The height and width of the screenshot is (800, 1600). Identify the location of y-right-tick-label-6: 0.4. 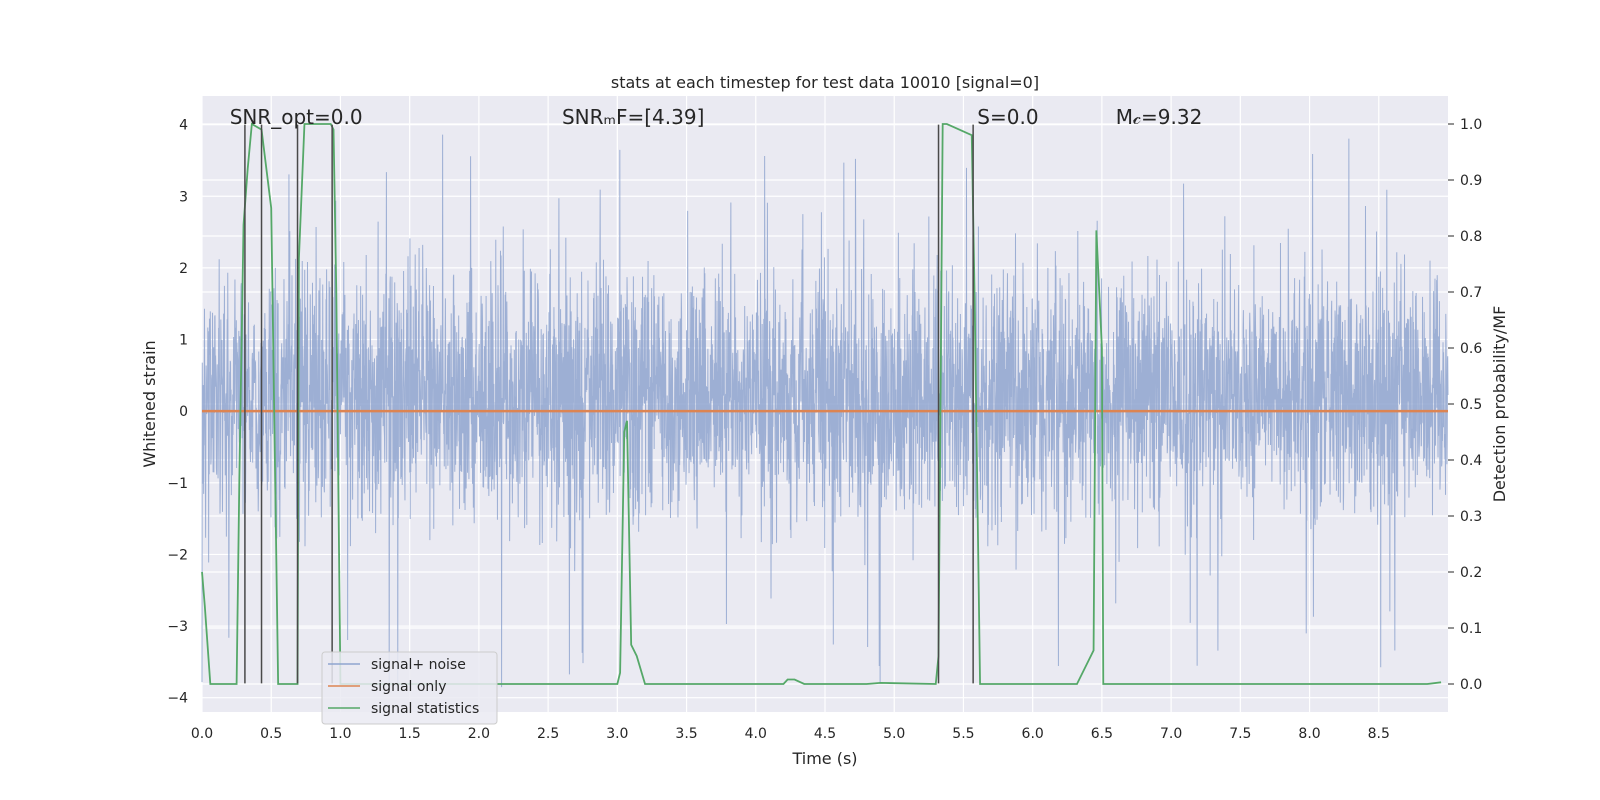
(1471, 461).